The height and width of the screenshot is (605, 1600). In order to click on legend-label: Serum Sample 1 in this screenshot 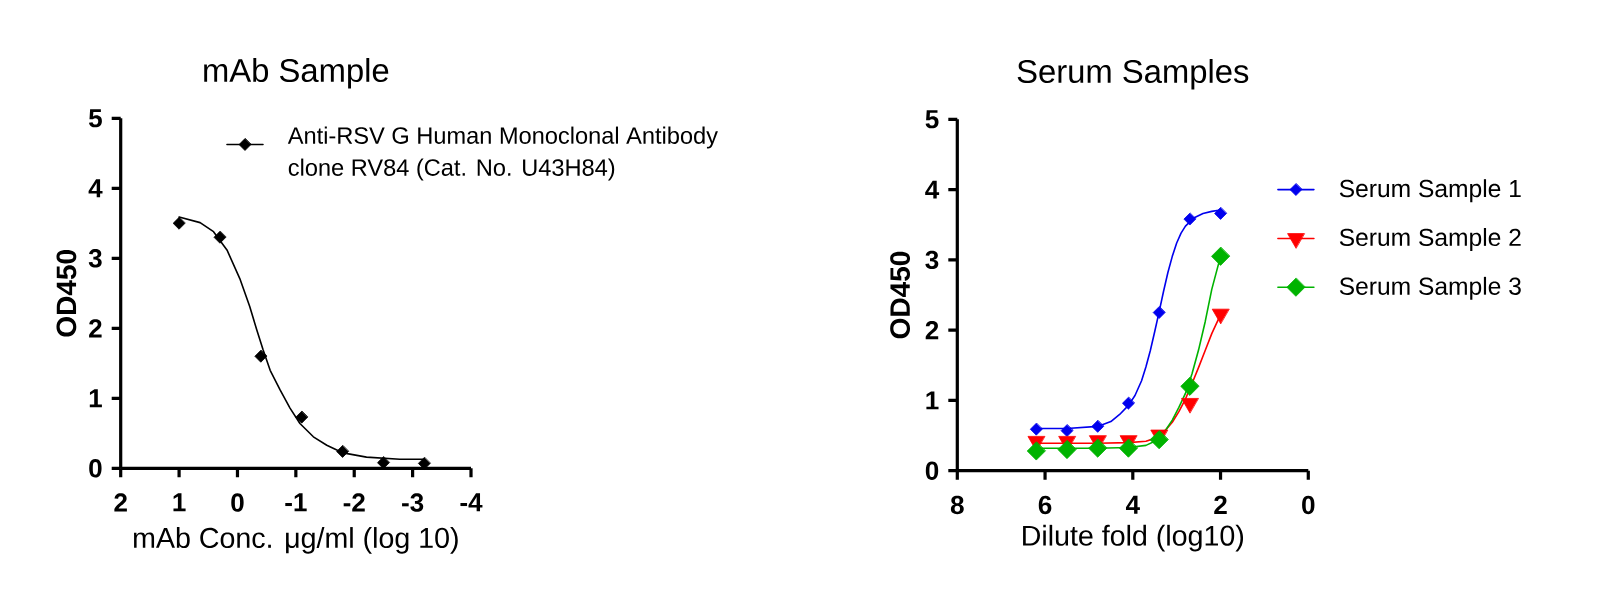, I will do `click(1430, 191)`.